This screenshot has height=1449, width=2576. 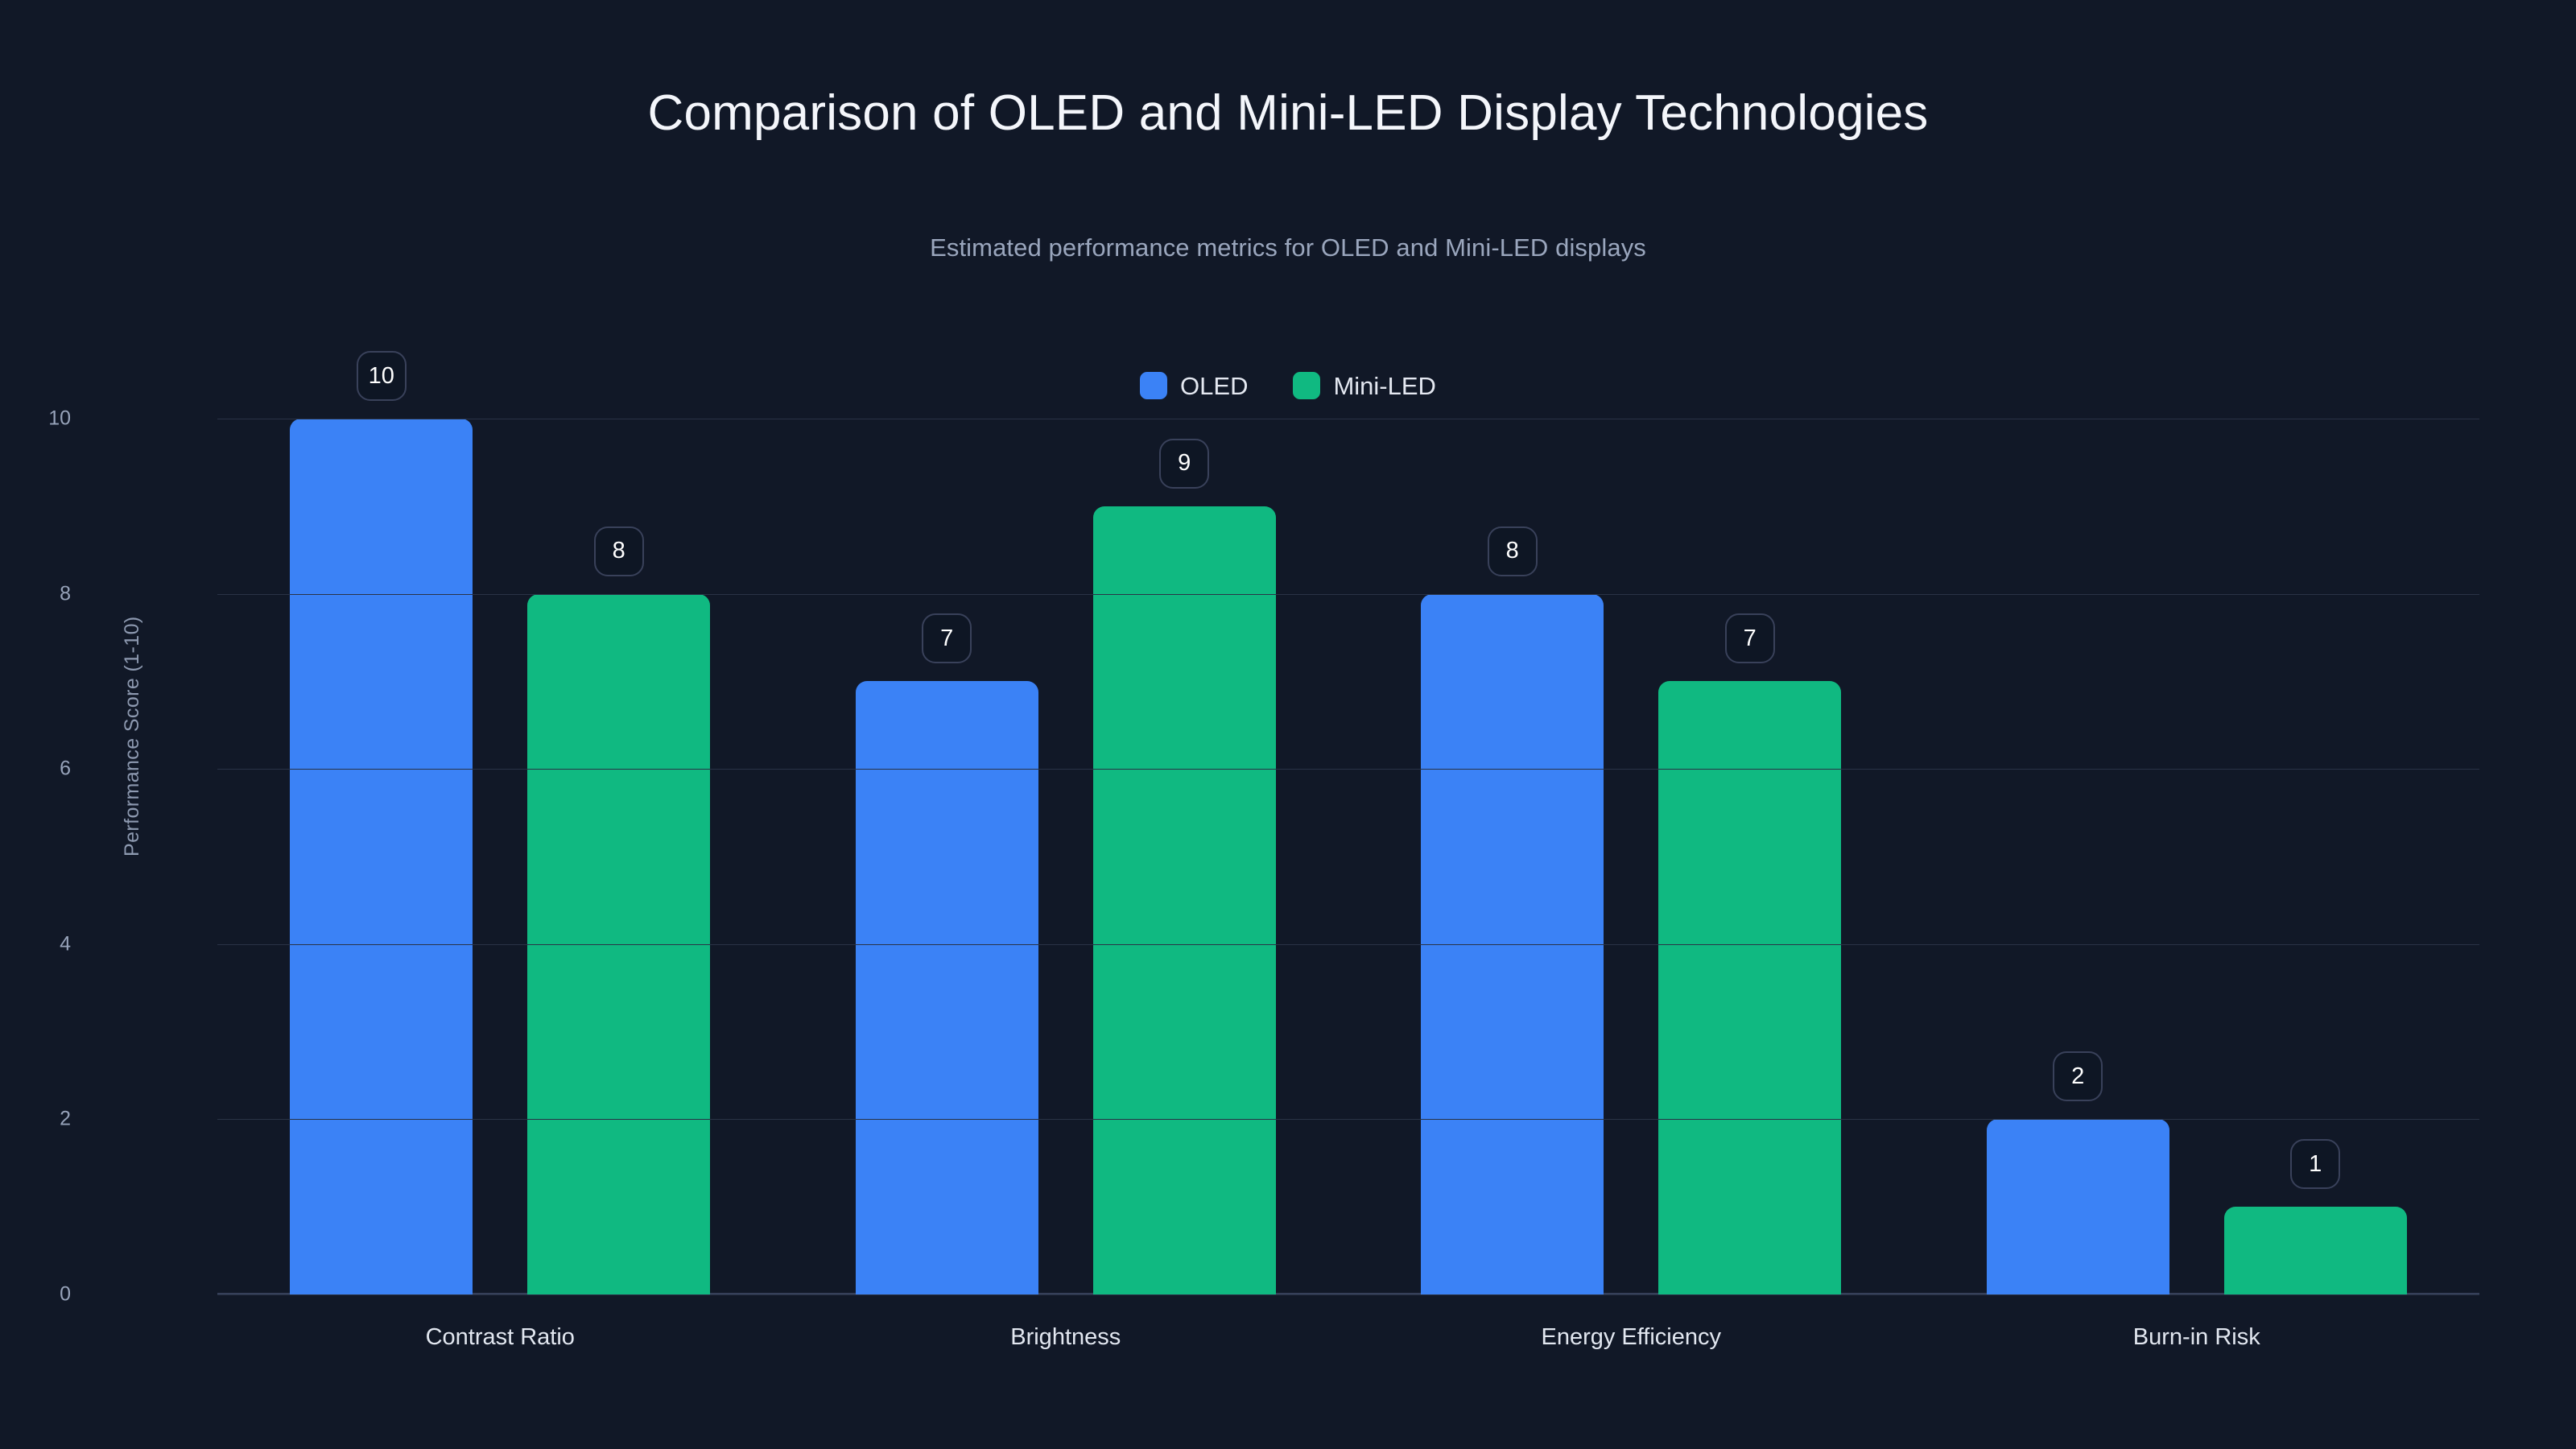 I want to click on legend-label: OLED, so click(x=1214, y=385).